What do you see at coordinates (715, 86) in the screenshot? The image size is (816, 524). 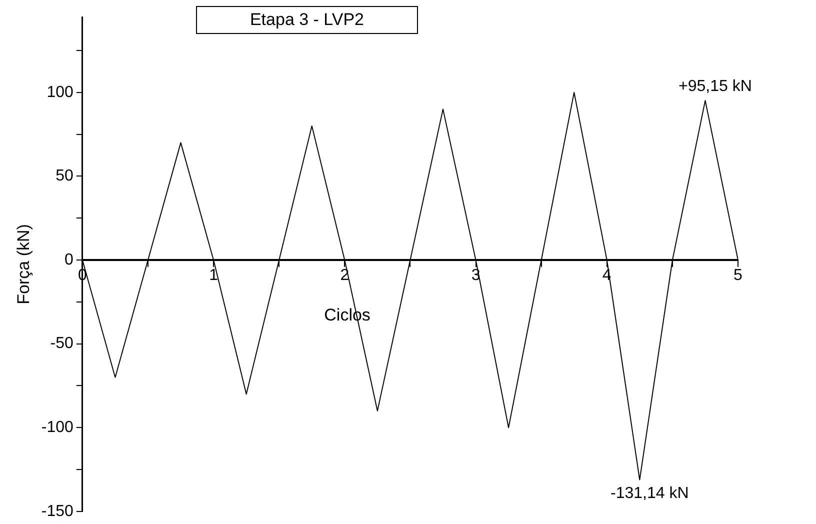 I see `annotation: +95,15 kN` at bounding box center [715, 86].